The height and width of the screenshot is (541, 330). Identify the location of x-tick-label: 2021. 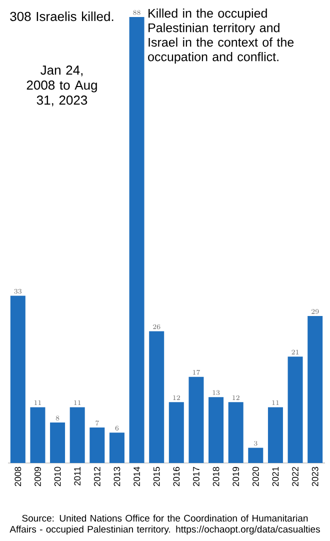
(275, 476).